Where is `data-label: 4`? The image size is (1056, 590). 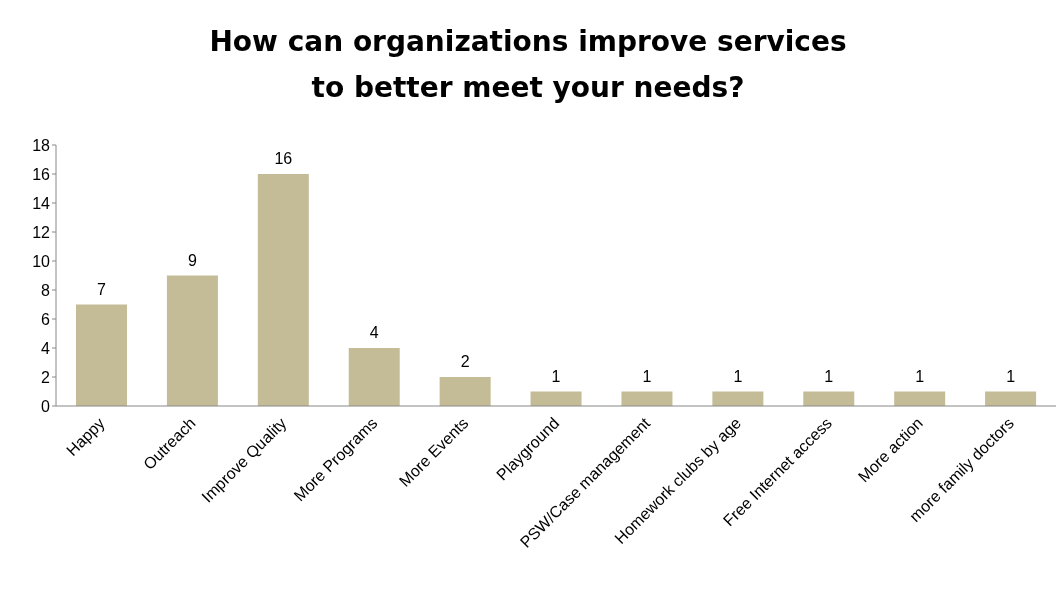 data-label: 4 is located at coordinates (374, 332).